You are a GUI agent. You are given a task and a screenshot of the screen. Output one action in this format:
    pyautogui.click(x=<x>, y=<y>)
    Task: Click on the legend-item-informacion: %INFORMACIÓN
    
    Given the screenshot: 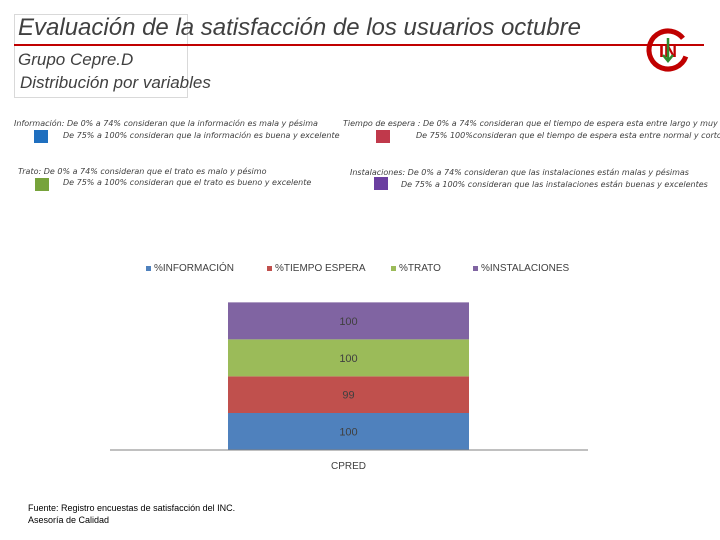 What is the action you would take?
    pyautogui.click(x=190, y=268)
    